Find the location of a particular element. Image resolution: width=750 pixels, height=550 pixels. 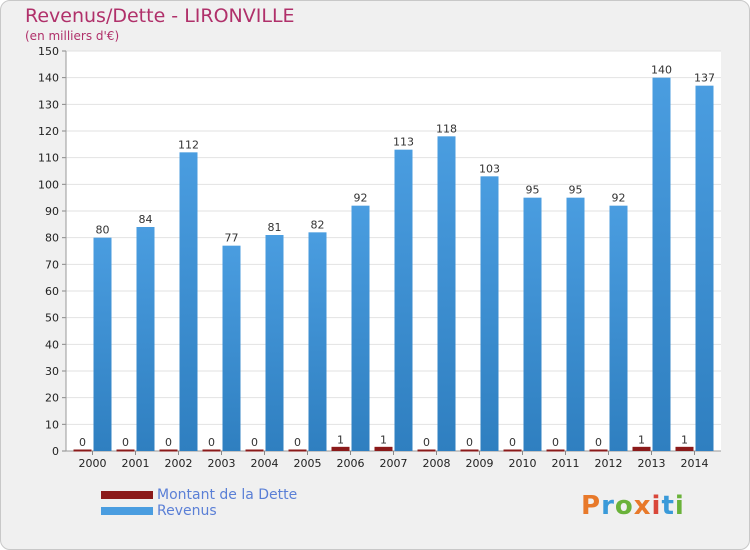

x-tick-label: 2013 is located at coordinates (652, 463).